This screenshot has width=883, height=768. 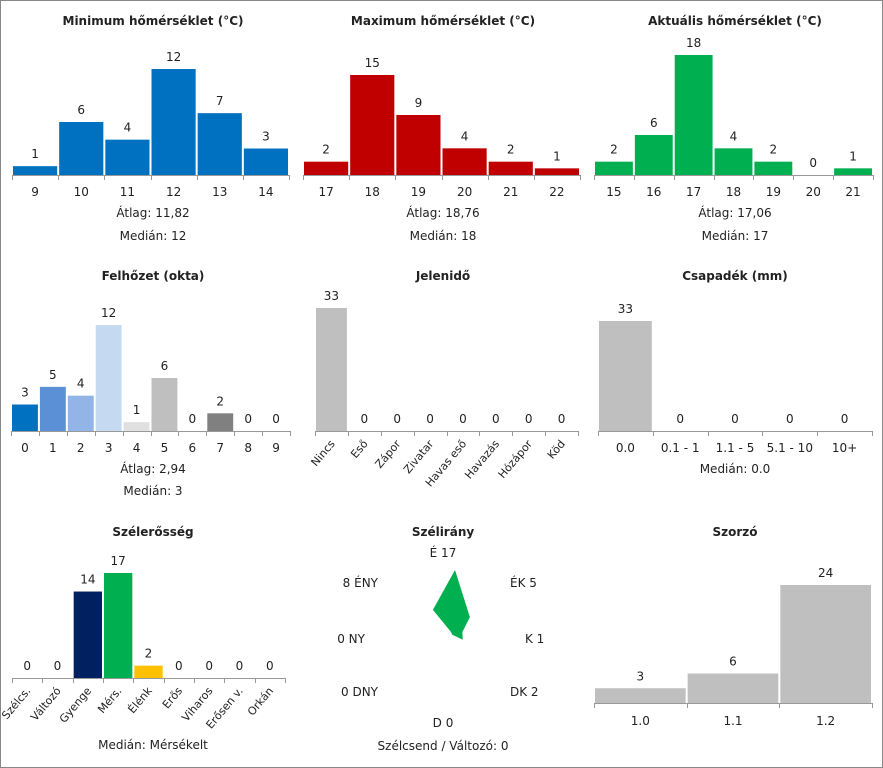 What do you see at coordinates (388, 454) in the screenshot?
I see `tick-label-jelen-2: Zápor` at bounding box center [388, 454].